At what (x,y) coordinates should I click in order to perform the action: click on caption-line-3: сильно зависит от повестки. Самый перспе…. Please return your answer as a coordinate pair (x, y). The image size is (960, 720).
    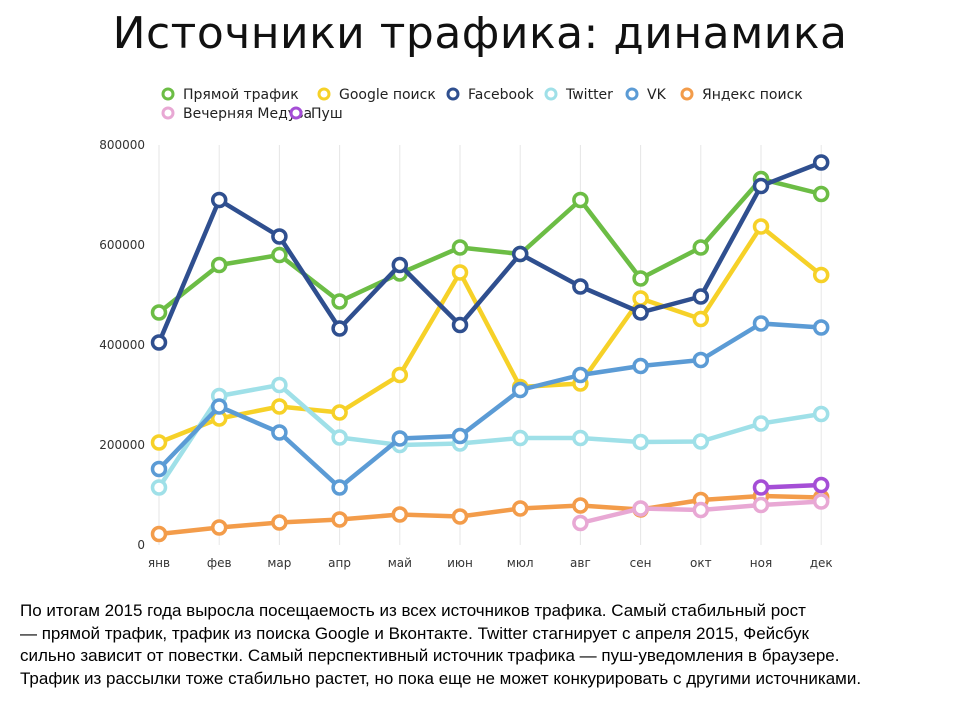
    Looking at the image, I should click on (430, 655).